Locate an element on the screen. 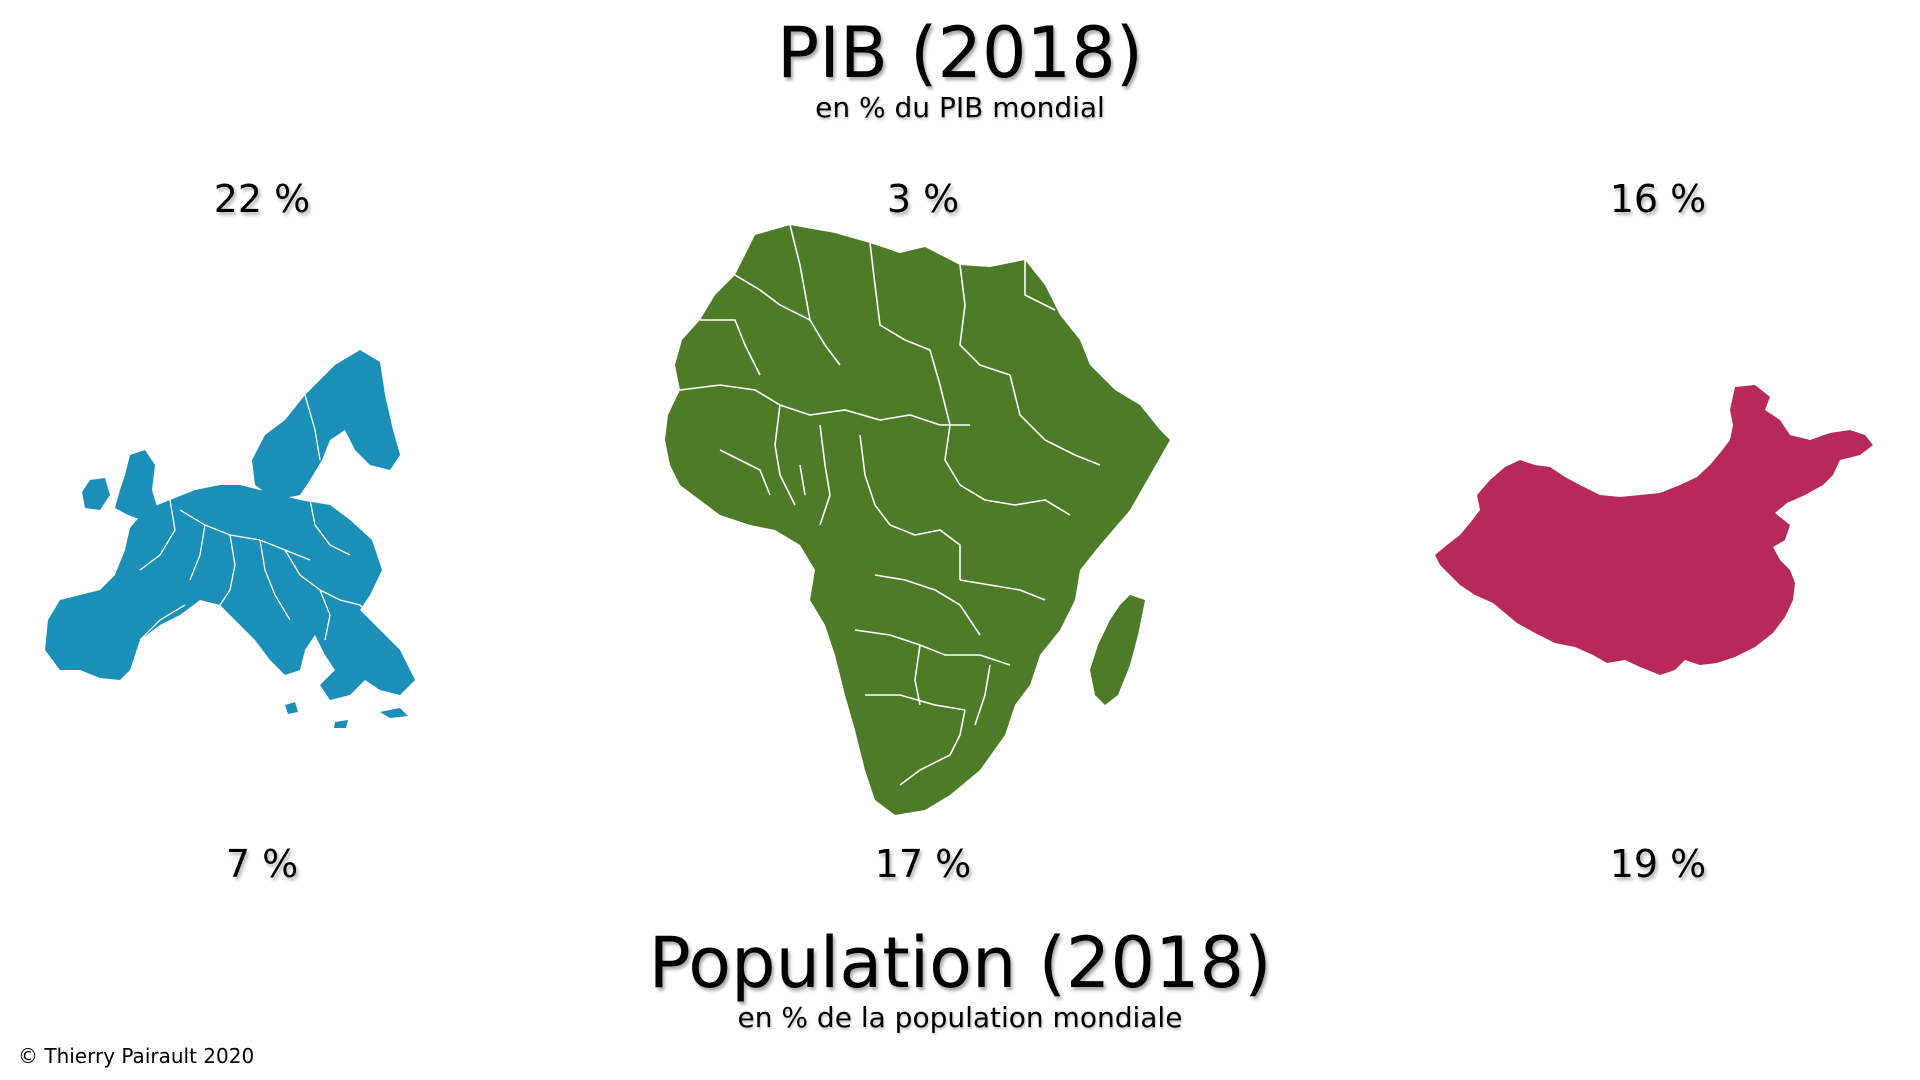  gdp-subtitle: en % du PIB mondial is located at coordinates (960, 107).